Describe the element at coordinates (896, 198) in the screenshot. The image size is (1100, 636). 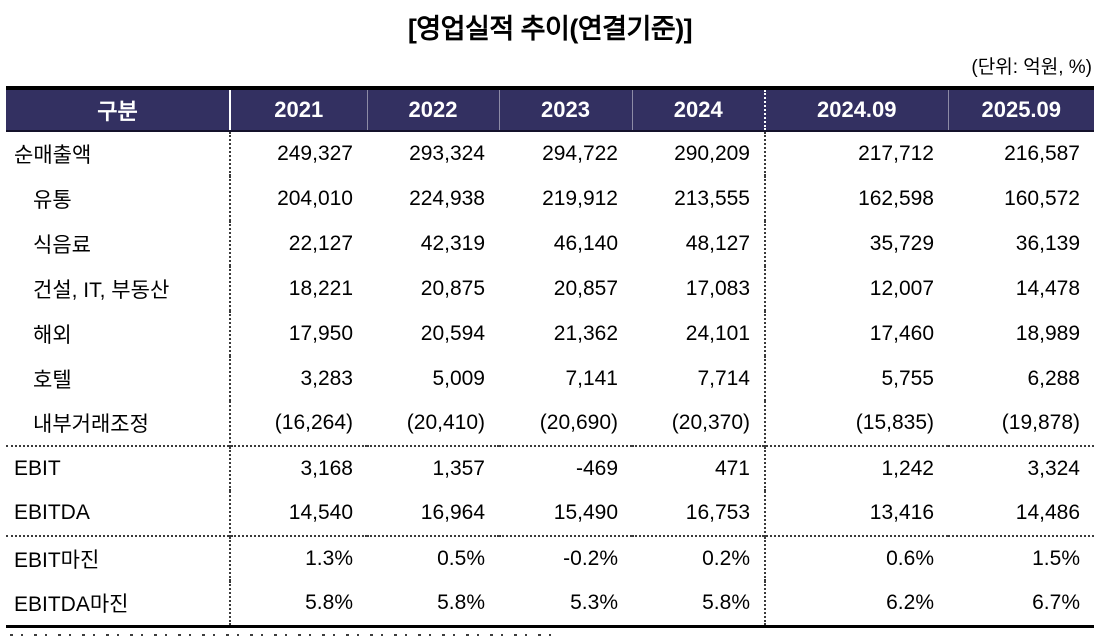
I see `cell-value: 162,598` at that location.